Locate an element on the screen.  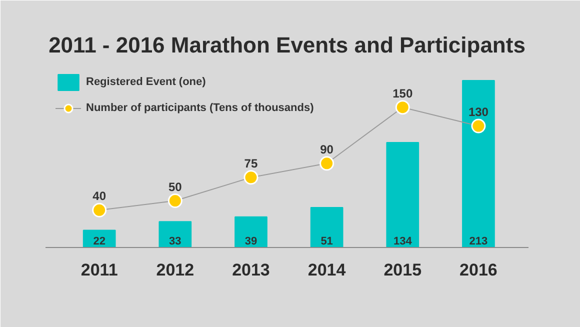
data-label: 40 is located at coordinates (99, 196).